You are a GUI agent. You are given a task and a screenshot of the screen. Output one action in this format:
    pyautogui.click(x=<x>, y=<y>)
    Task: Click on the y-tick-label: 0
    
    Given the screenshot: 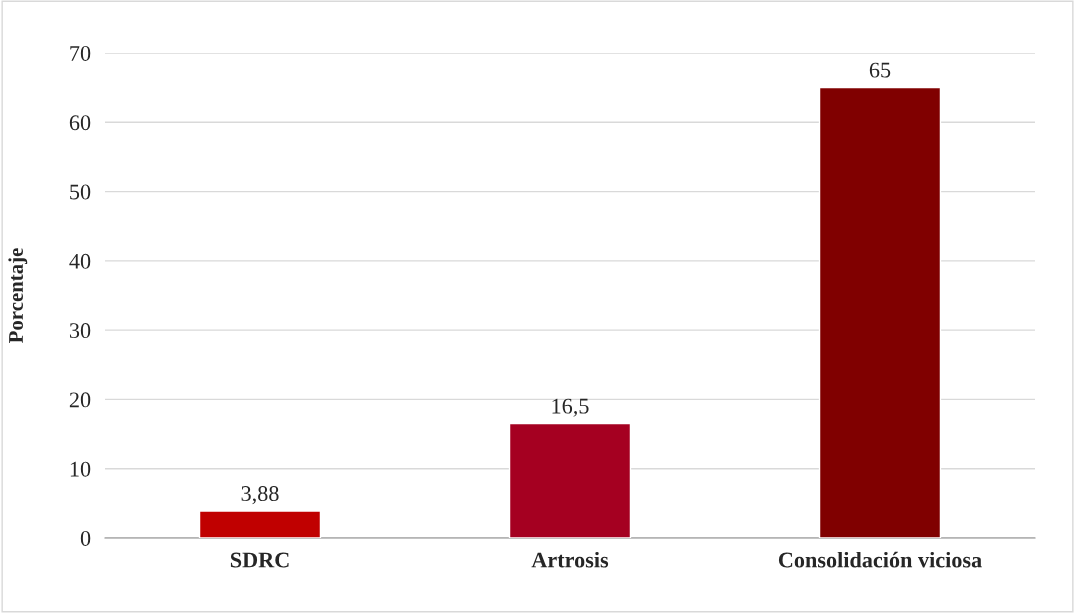 What is the action you would take?
    pyautogui.click(x=85, y=538)
    